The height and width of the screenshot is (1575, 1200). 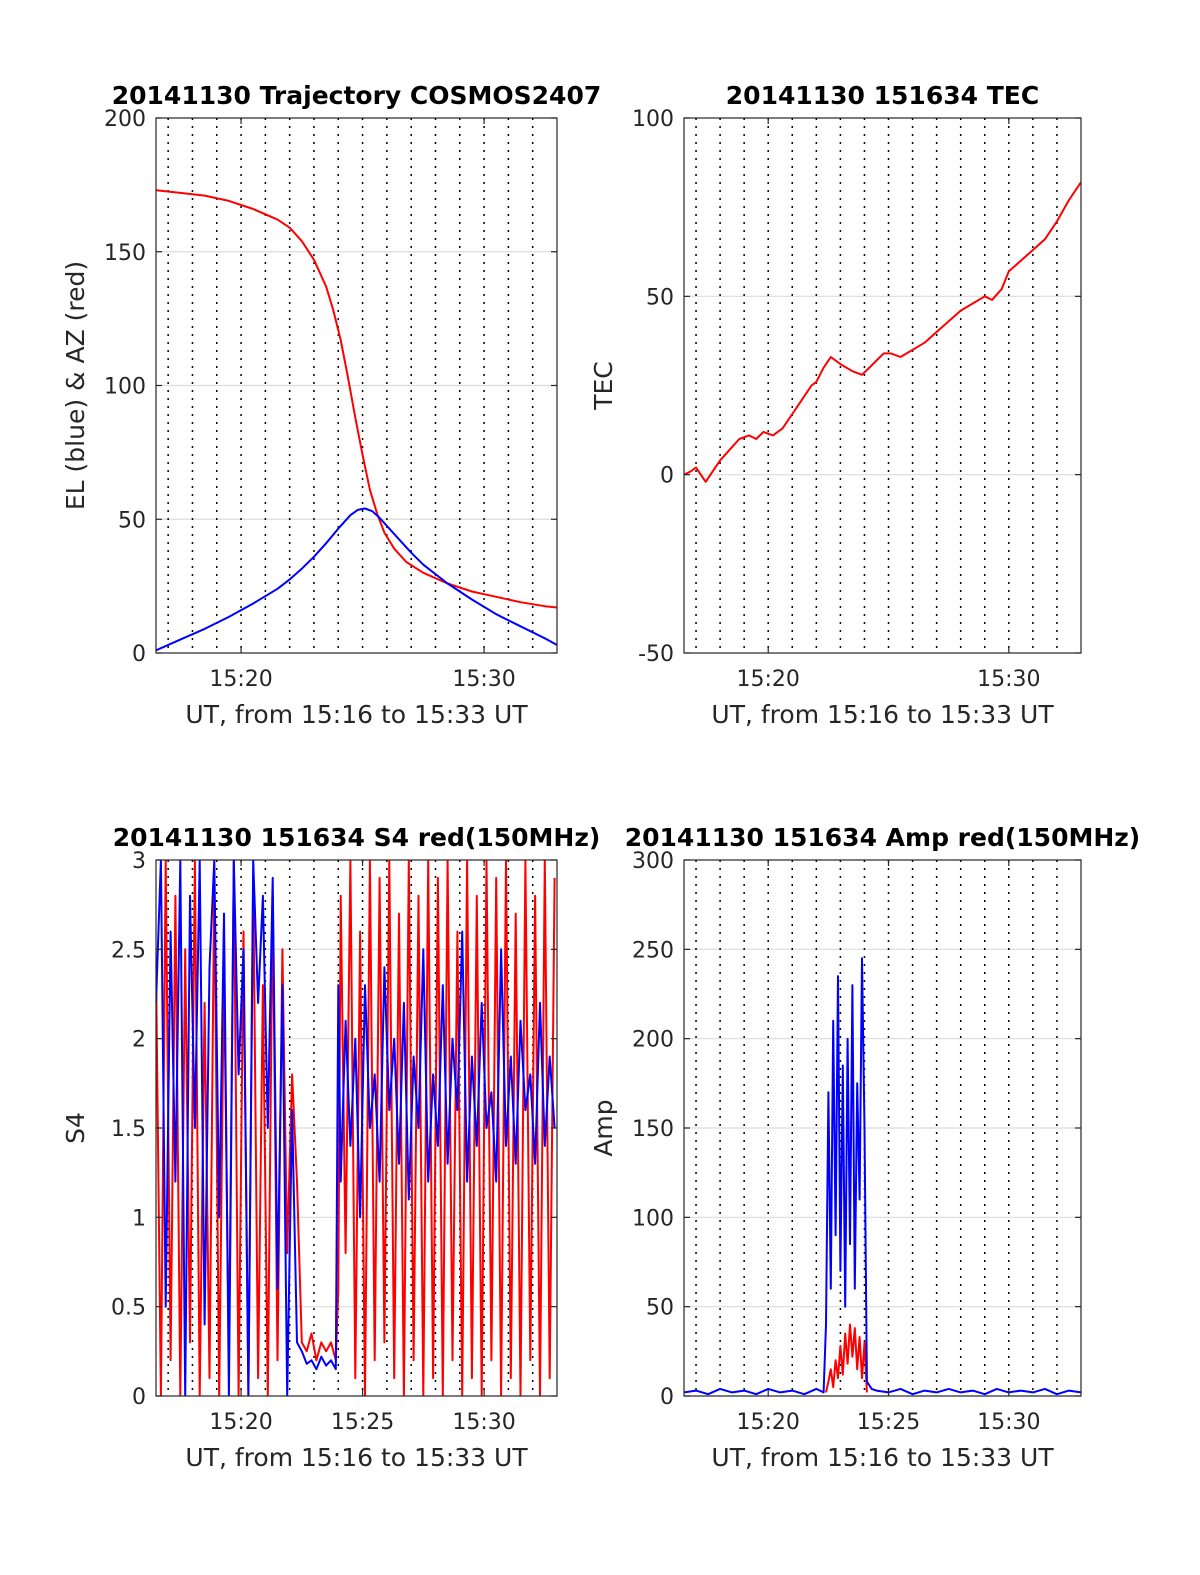 I want to click on chart-title: 20141130 Trajectory COSMOS2407, so click(x=357, y=95).